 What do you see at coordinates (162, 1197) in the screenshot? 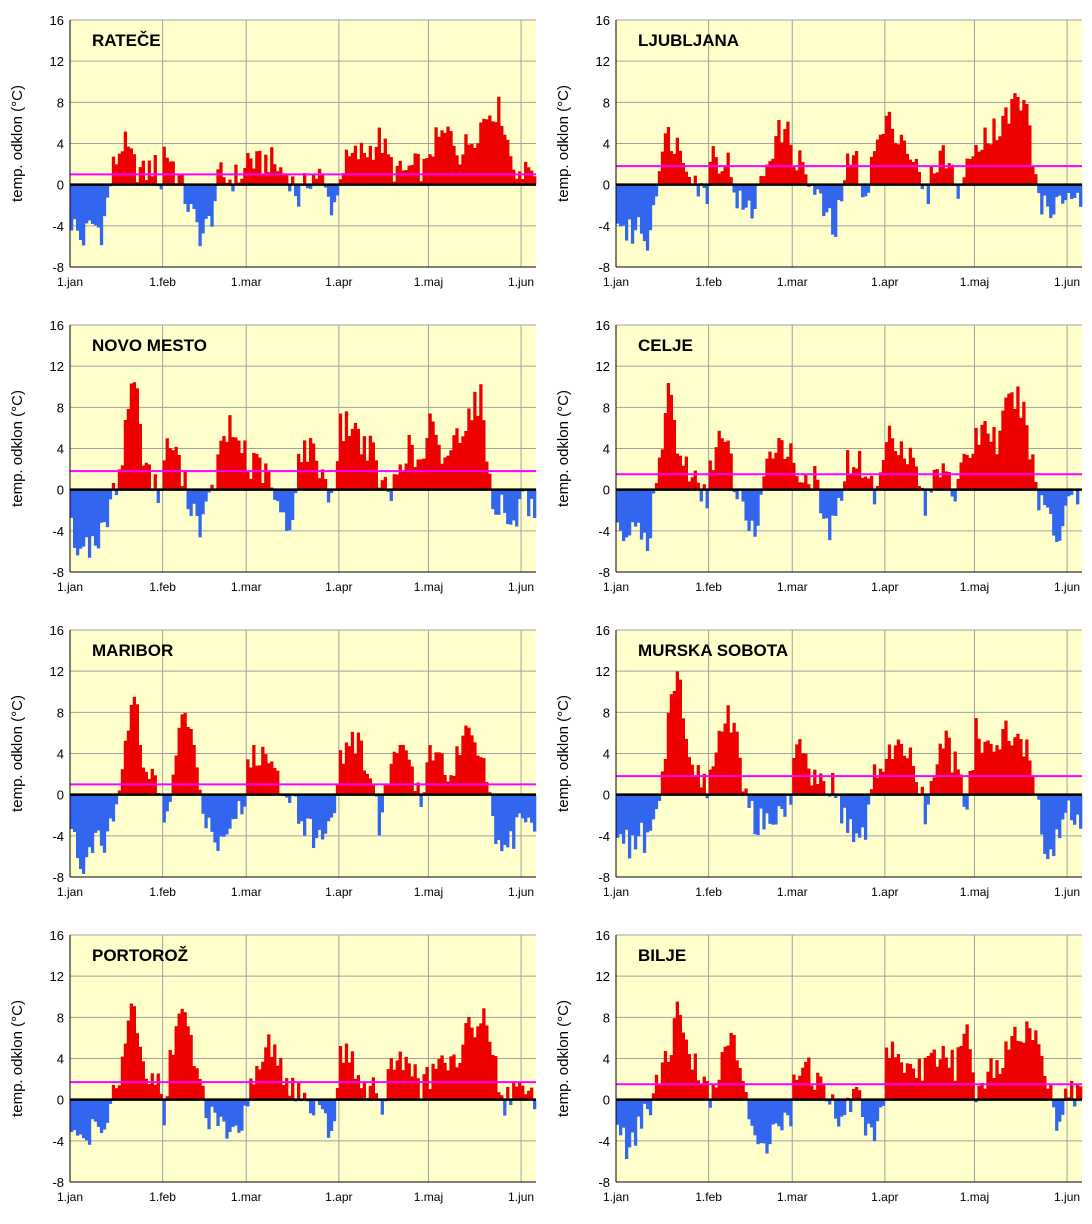
I see `x-tick-label: 1.feb` at bounding box center [162, 1197].